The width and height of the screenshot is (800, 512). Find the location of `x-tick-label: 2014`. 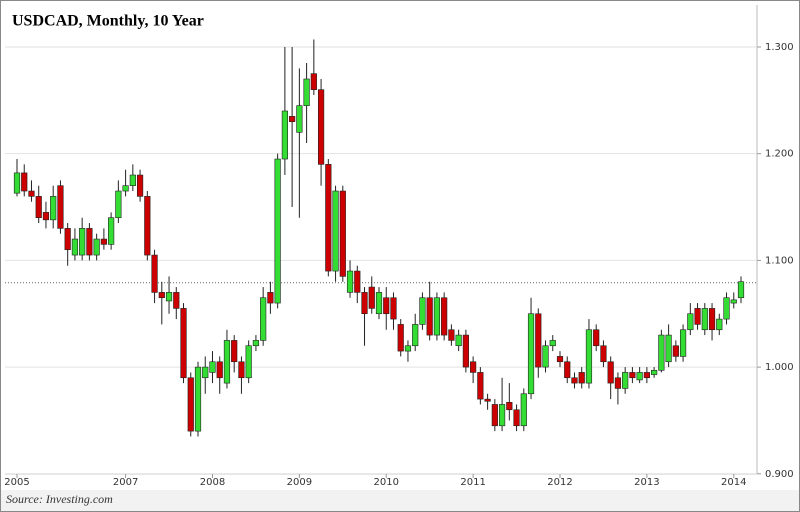

x-tick-label: 2014 is located at coordinates (733, 482).